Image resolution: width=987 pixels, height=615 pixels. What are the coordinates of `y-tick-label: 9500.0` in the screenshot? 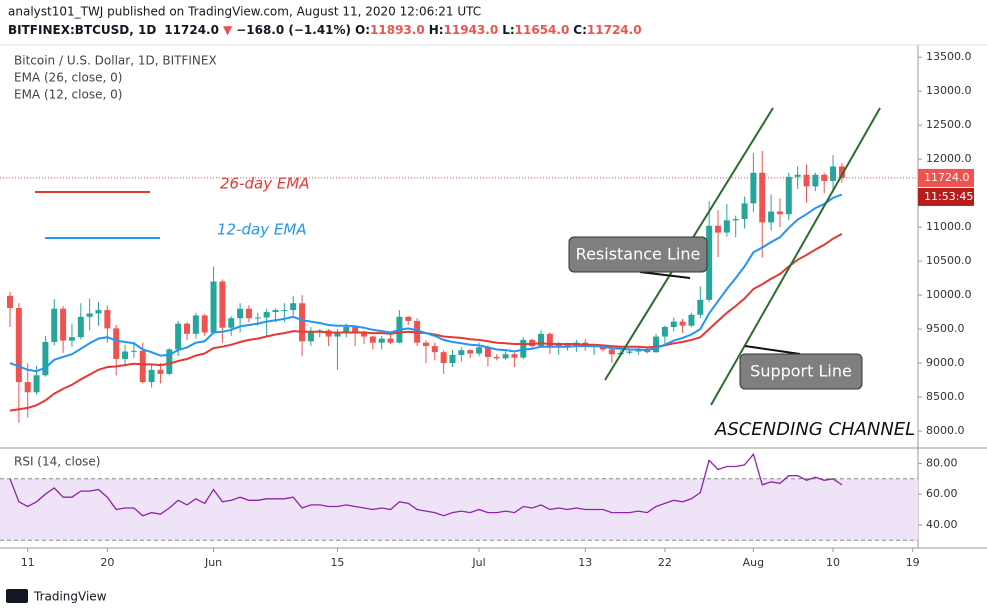 It's located at (945, 328).